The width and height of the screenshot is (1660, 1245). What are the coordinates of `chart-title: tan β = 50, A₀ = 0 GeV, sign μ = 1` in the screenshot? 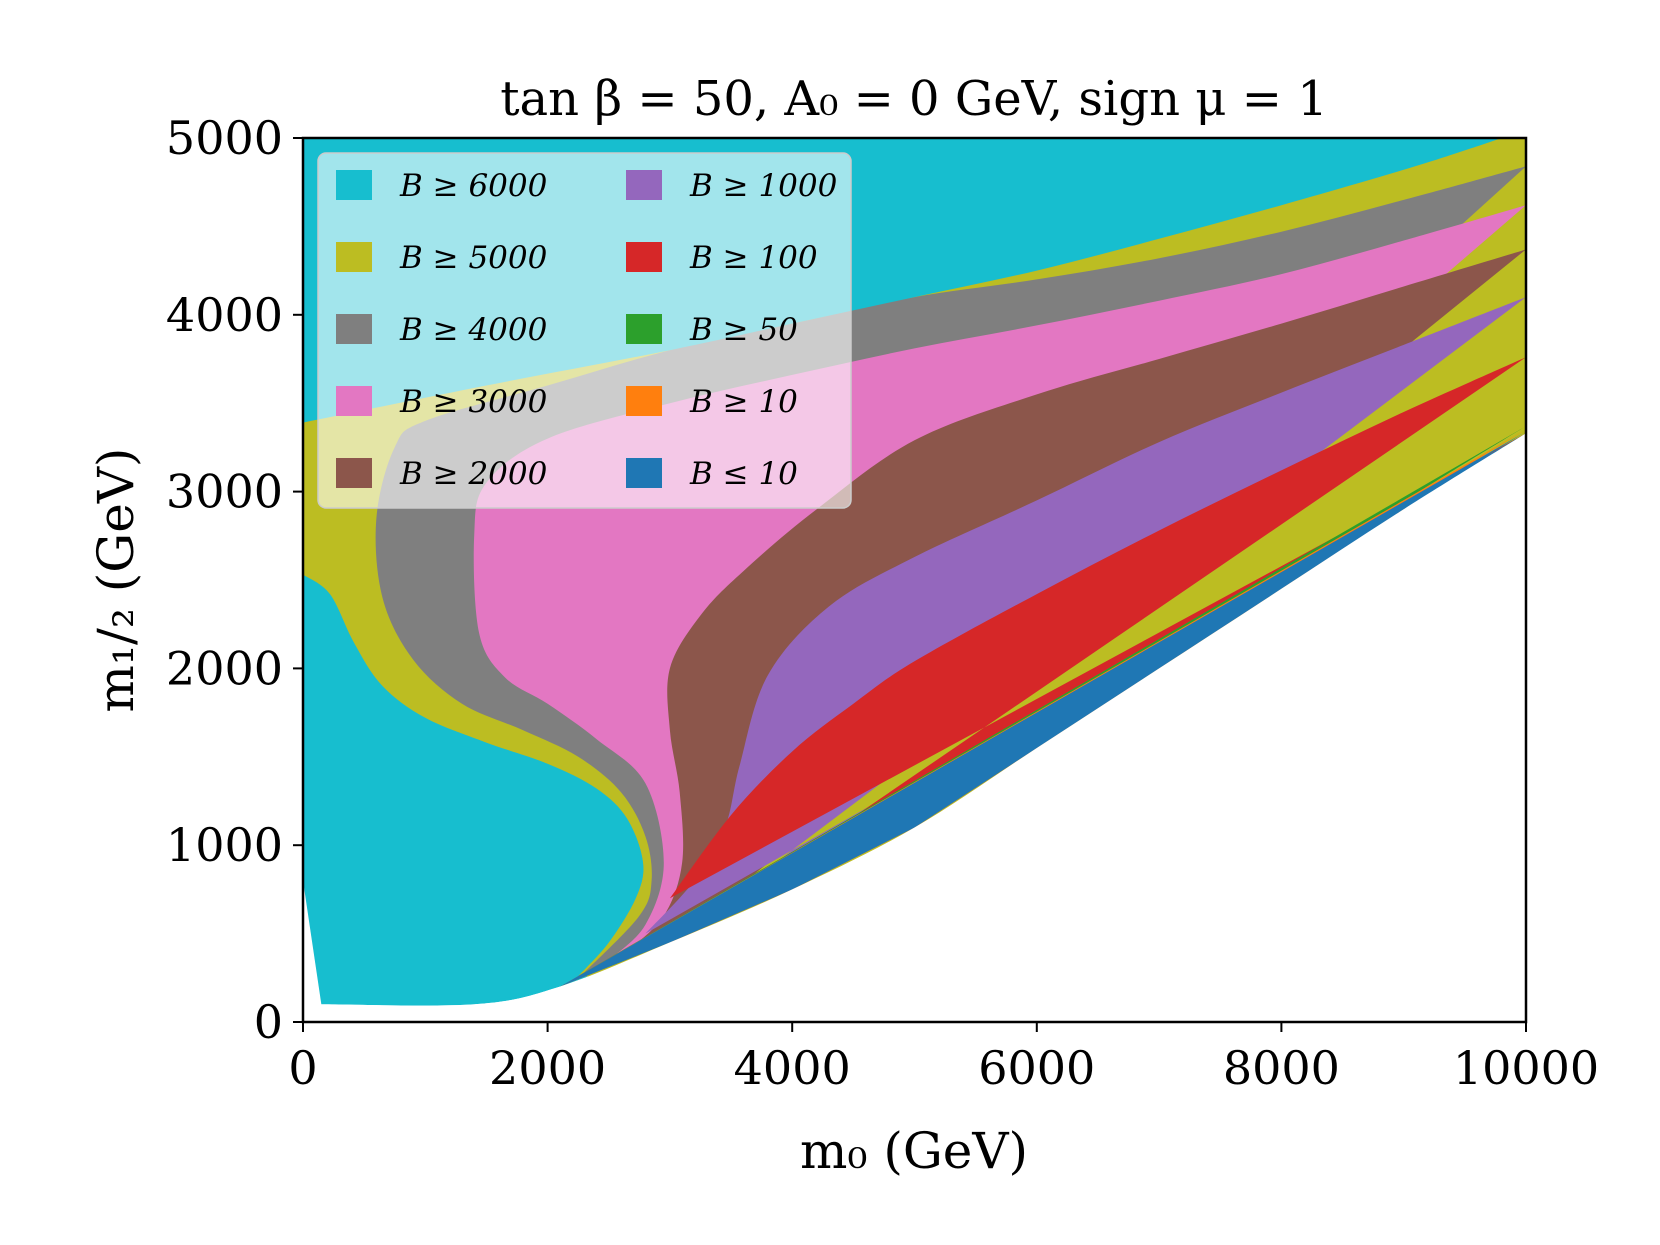 It's located at (913, 99).